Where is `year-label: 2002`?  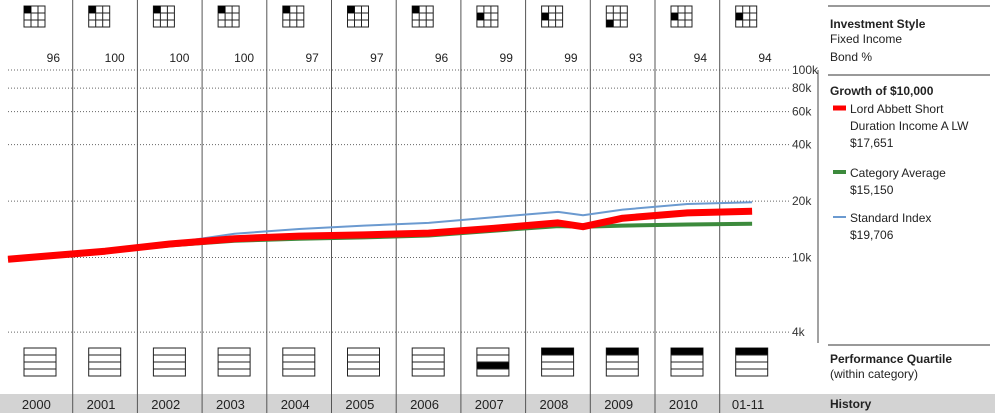
year-label: 2002 is located at coordinates (165, 404).